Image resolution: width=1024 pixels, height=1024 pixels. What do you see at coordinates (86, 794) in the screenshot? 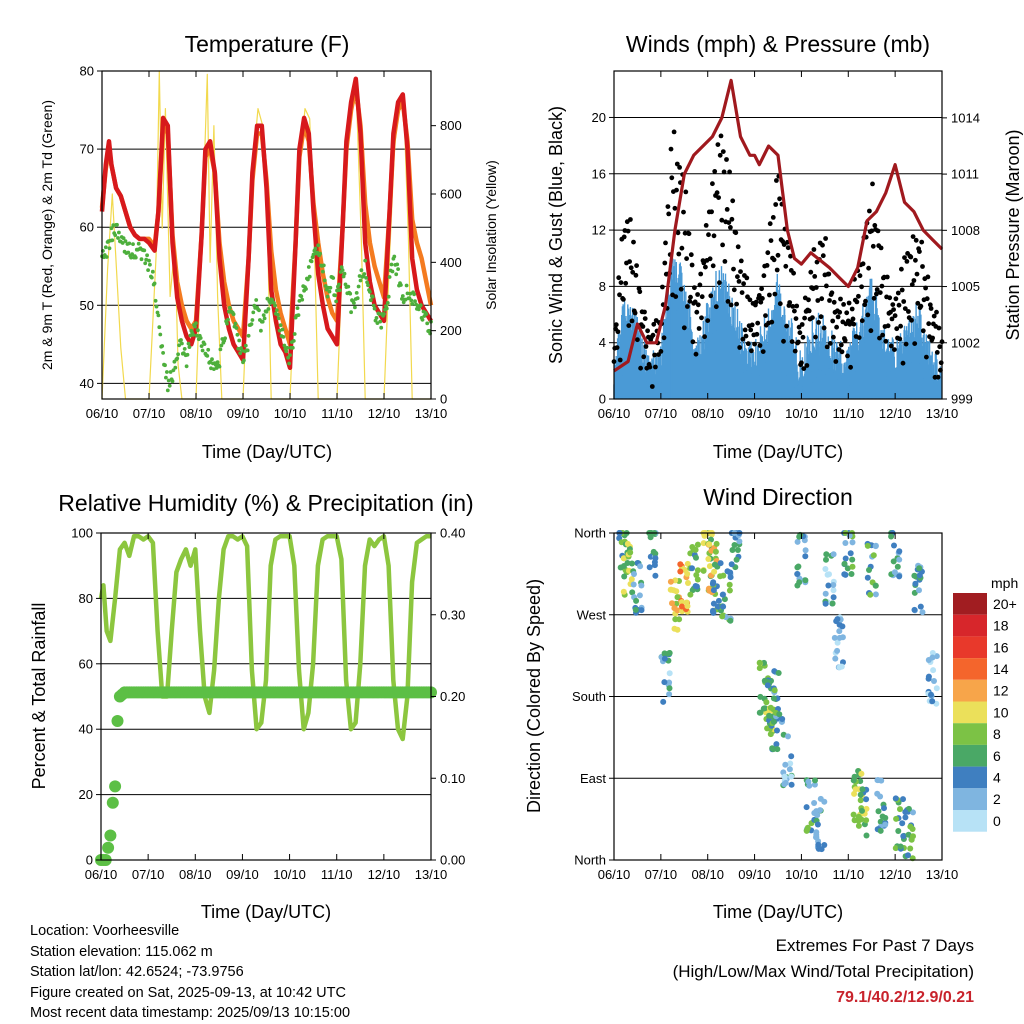
I see `y-tick-label: 20` at bounding box center [86, 794].